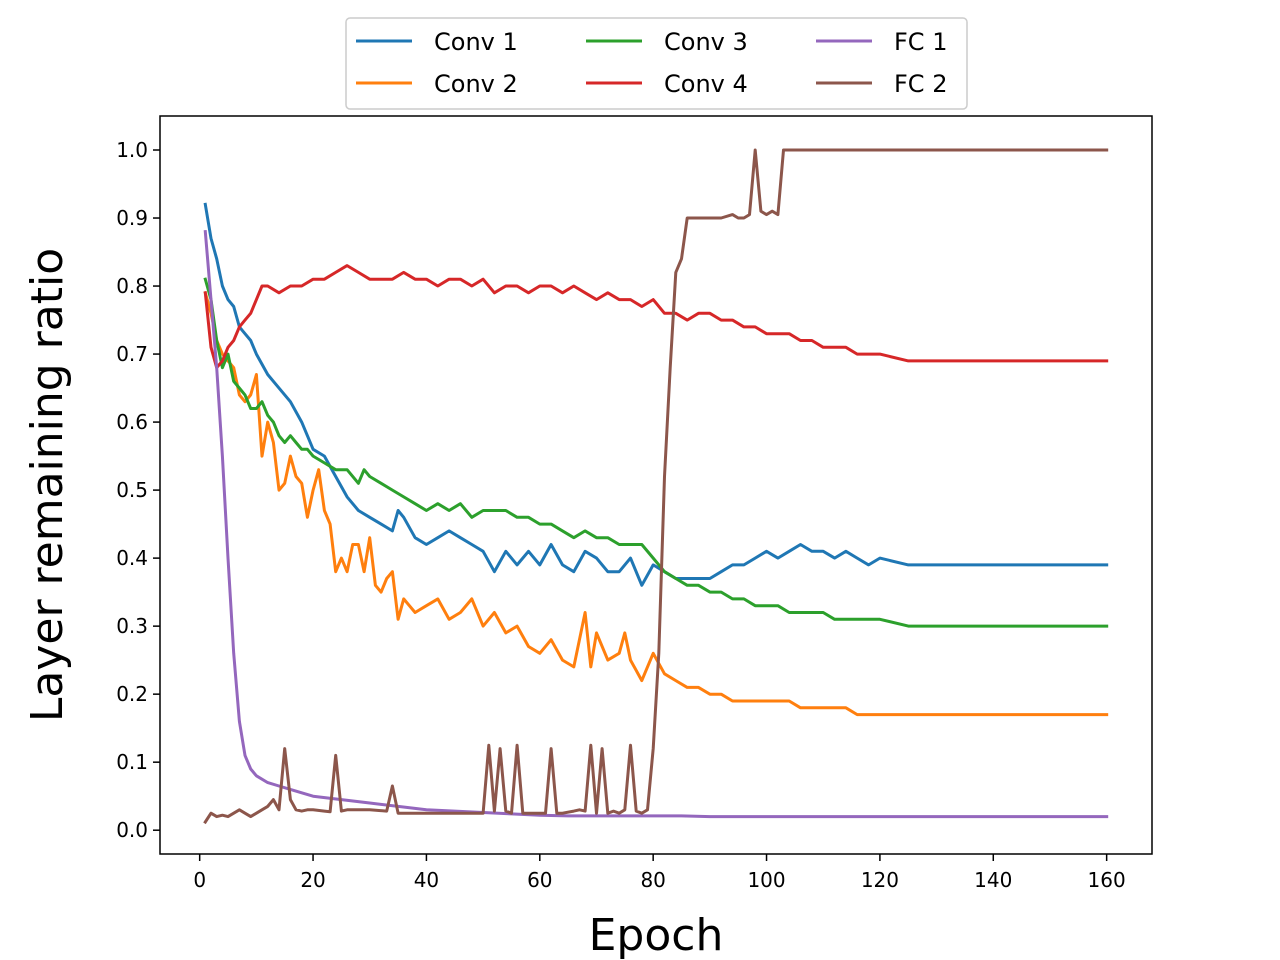 This screenshot has height=960, width=1280. Describe the element at coordinates (920, 42) in the screenshot. I see `legend-label-4: FC 1` at that location.